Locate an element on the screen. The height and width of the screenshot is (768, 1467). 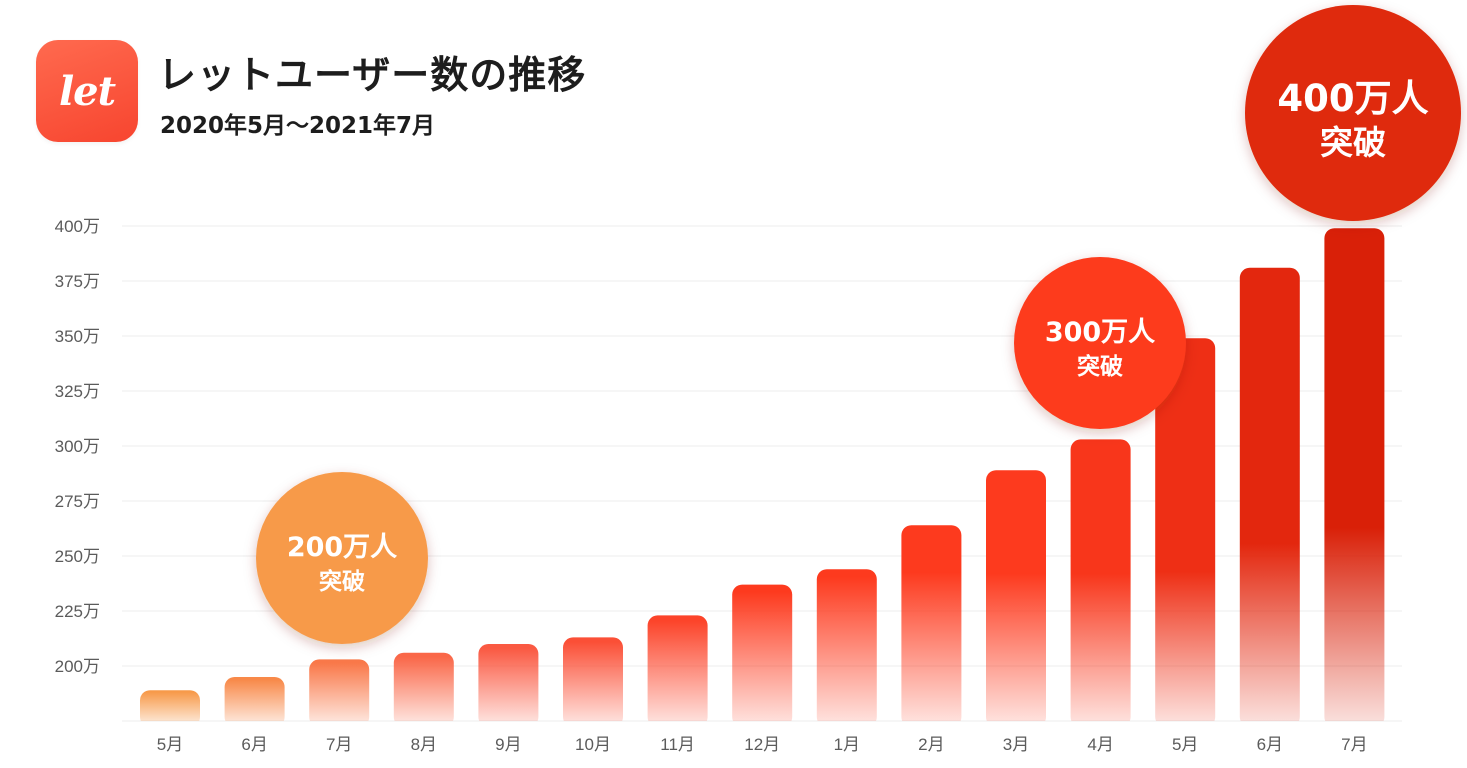
chart-subtitle: 2020年5月～2021年7月 is located at coordinates (298, 126).